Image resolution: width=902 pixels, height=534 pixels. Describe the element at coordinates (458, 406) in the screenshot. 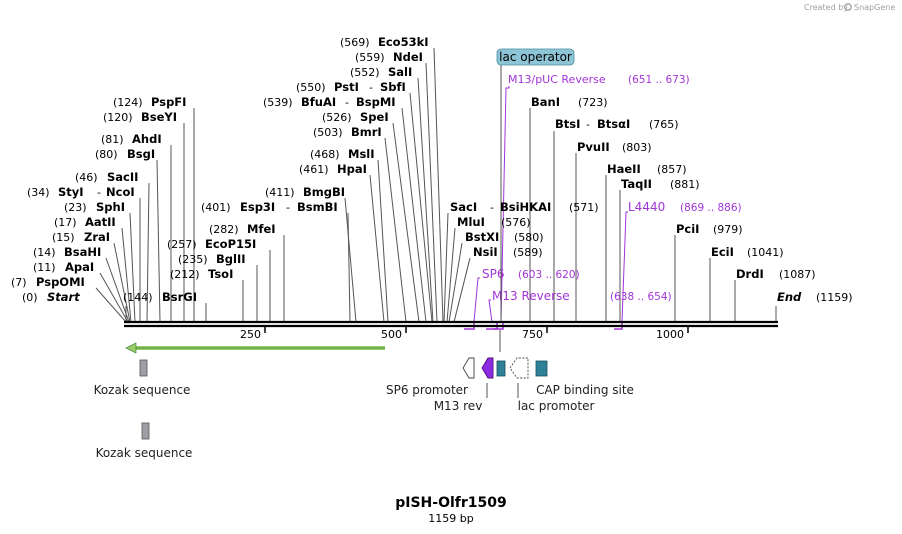

I see `m13-rev-label: M13 rev` at that location.